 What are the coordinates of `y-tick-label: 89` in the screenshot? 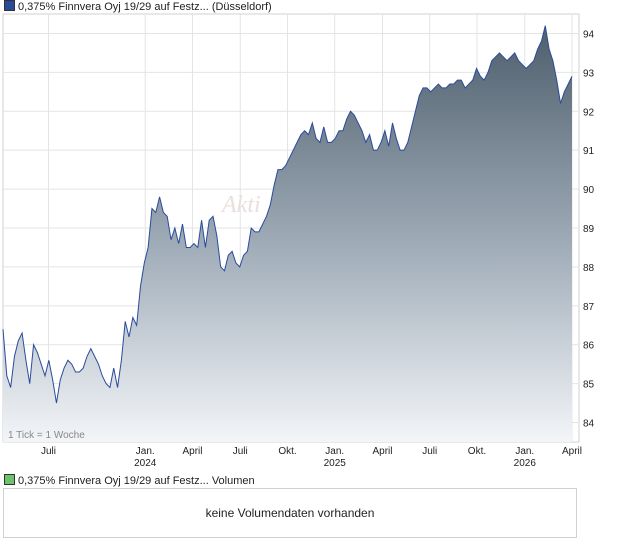 It's located at (589, 229).